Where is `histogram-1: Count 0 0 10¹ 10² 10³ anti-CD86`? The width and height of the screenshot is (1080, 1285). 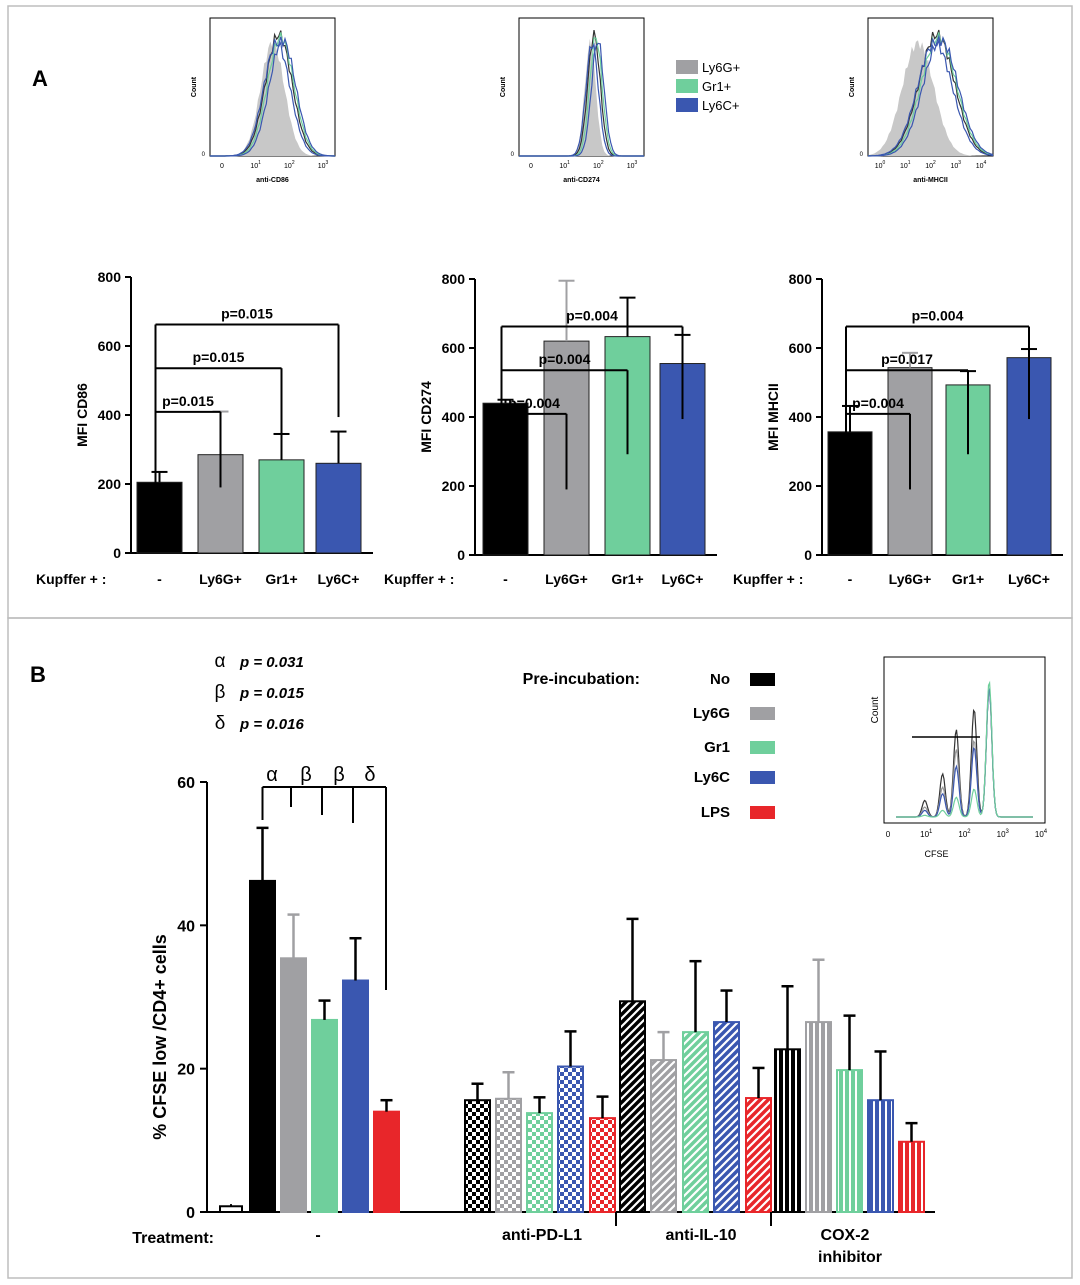
histogram-1: Count 0 0 10¹ 10² 10³ anti-CD86 is located at coordinates (263, 100).